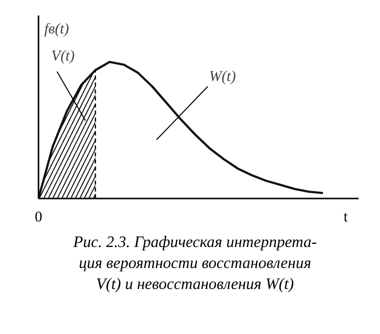  Describe the element at coordinates (63, 56) in the screenshot. I see `annotation: V(t)` at that location.